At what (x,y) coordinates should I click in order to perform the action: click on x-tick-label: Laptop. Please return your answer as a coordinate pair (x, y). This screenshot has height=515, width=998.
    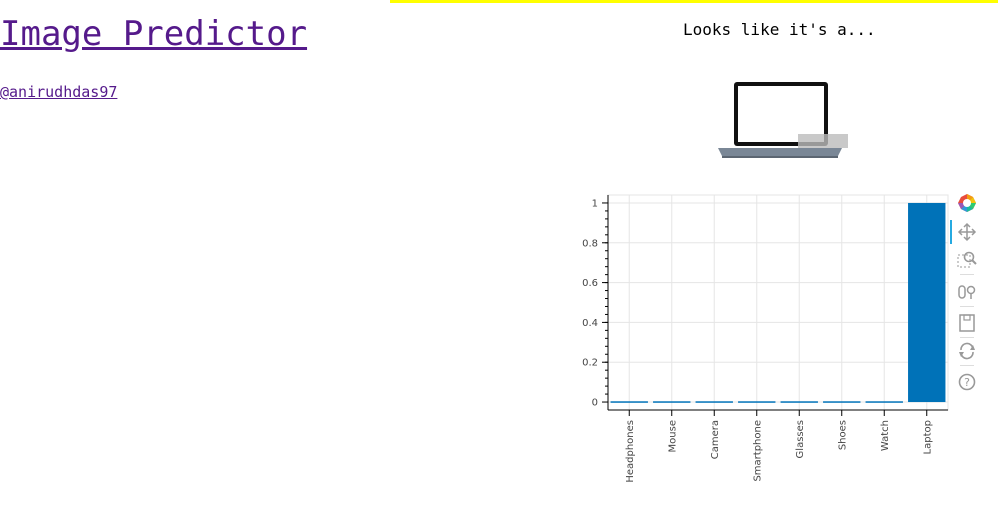
    Looking at the image, I should click on (927, 437).